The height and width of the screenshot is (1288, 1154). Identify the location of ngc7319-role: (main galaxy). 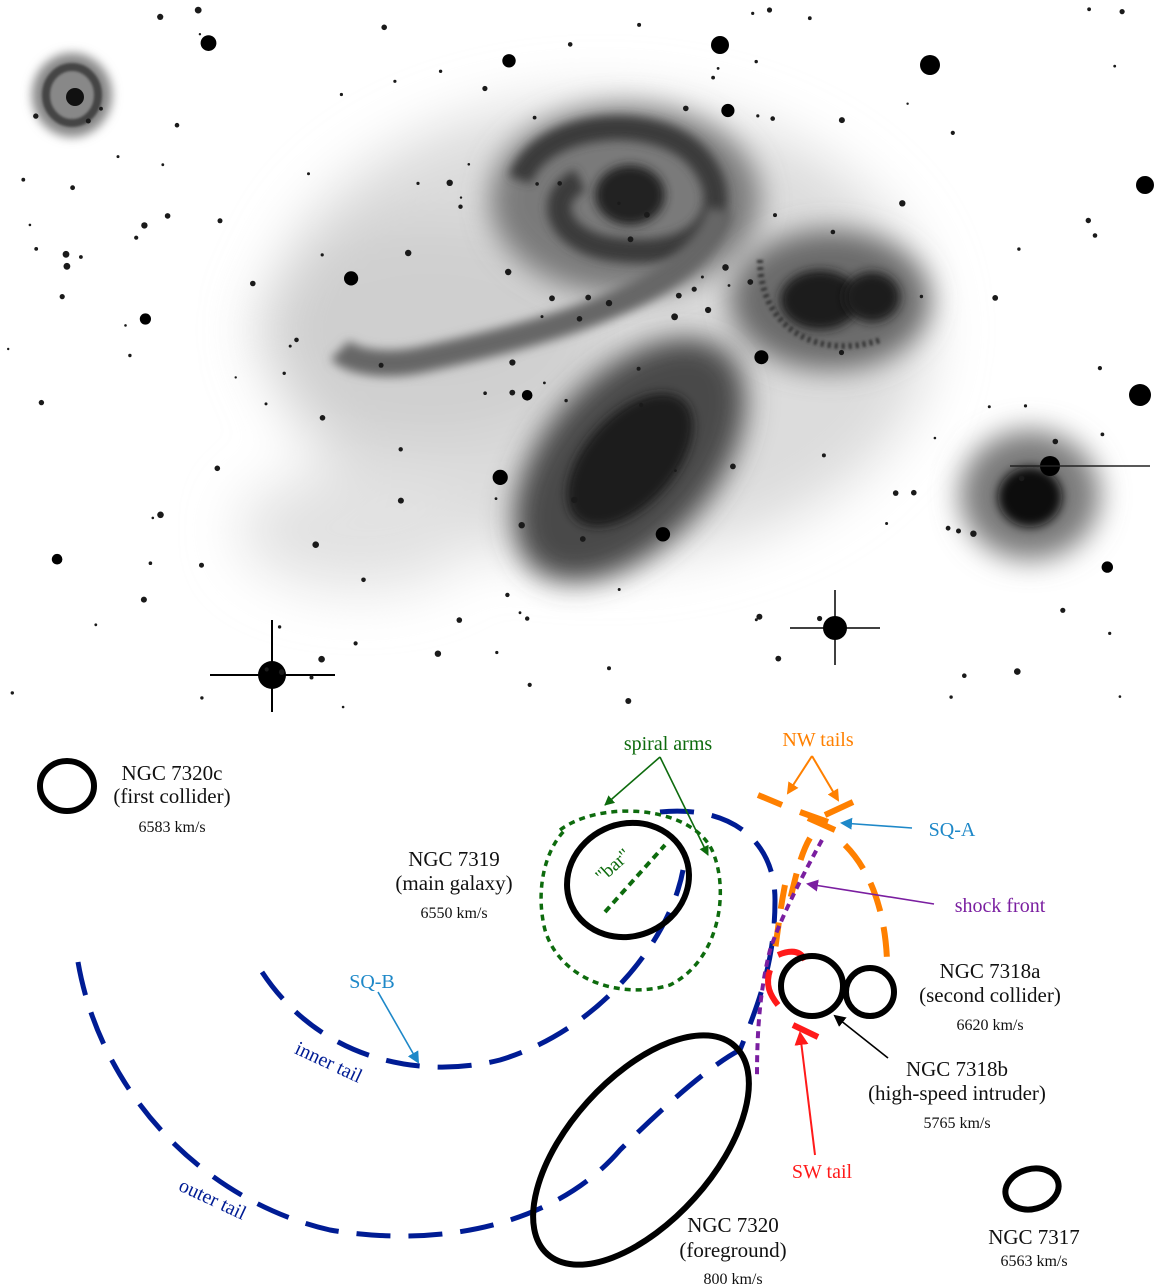
(453, 883).